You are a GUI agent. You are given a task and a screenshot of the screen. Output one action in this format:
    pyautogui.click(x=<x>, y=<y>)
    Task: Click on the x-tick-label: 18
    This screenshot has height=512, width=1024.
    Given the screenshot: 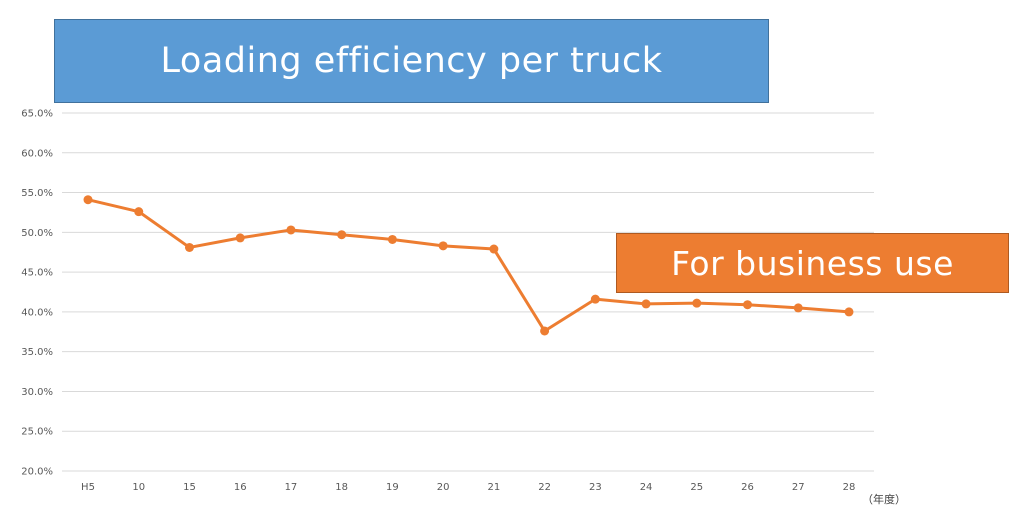 What is the action you would take?
    pyautogui.click(x=341, y=487)
    